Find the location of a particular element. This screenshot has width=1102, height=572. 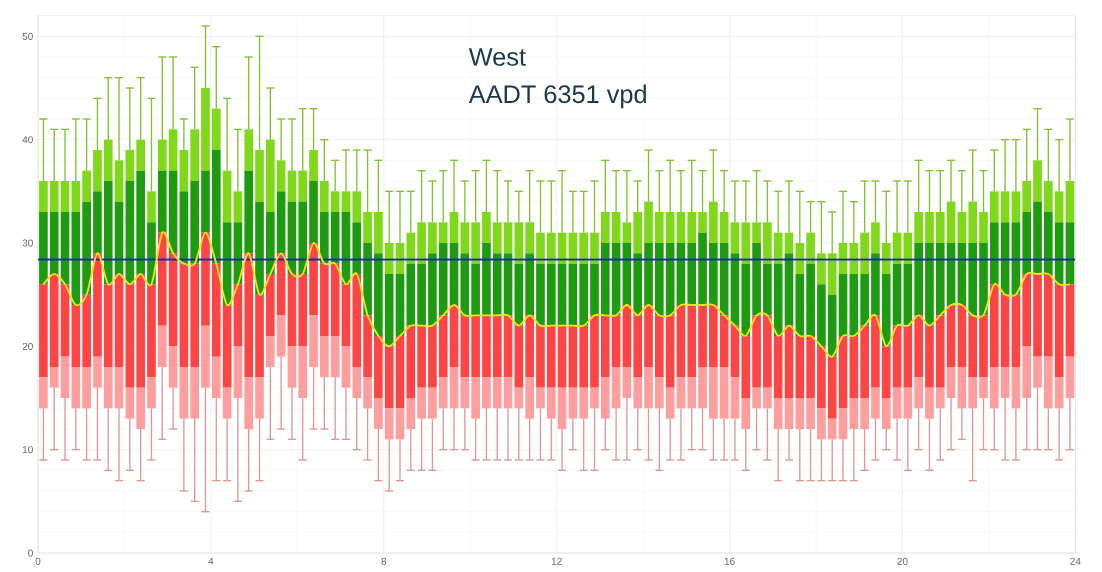

y-tick-label: 0 is located at coordinates (30, 553).